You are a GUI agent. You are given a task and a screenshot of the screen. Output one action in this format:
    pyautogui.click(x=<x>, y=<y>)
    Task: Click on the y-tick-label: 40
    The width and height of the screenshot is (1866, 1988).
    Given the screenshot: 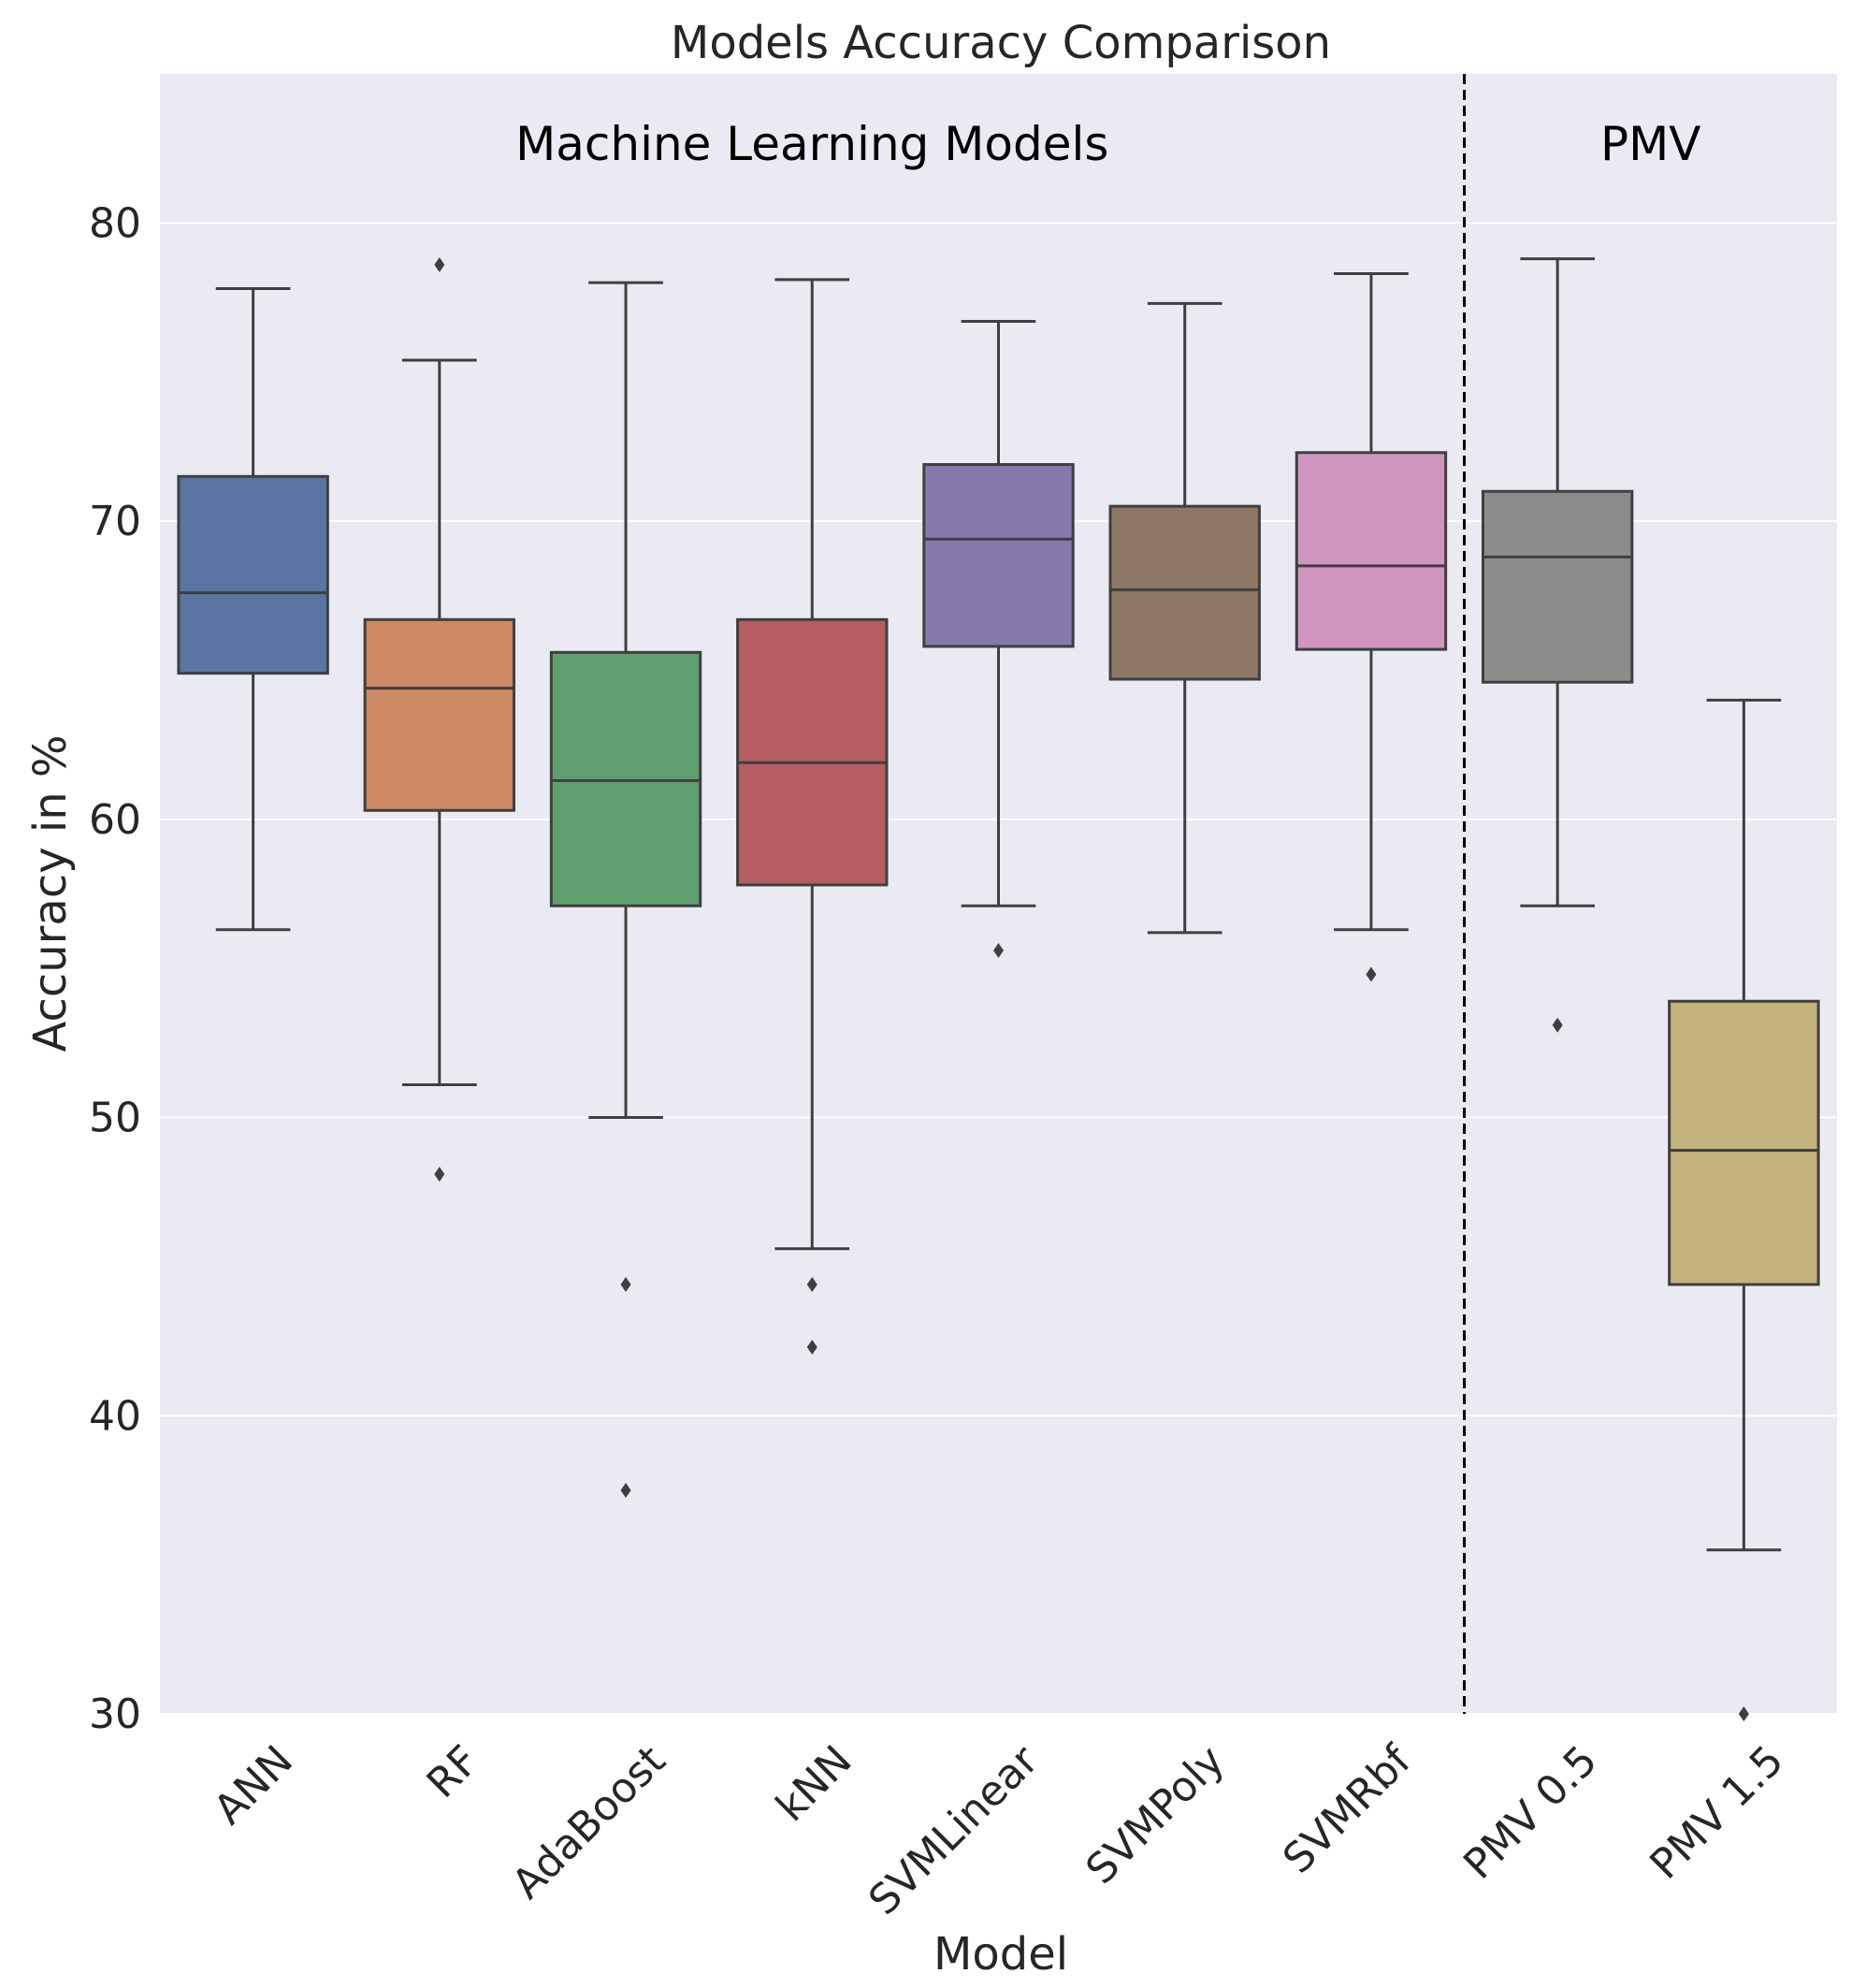 What is the action you would take?
    pyautogui.click(x=115, y=1416)
    